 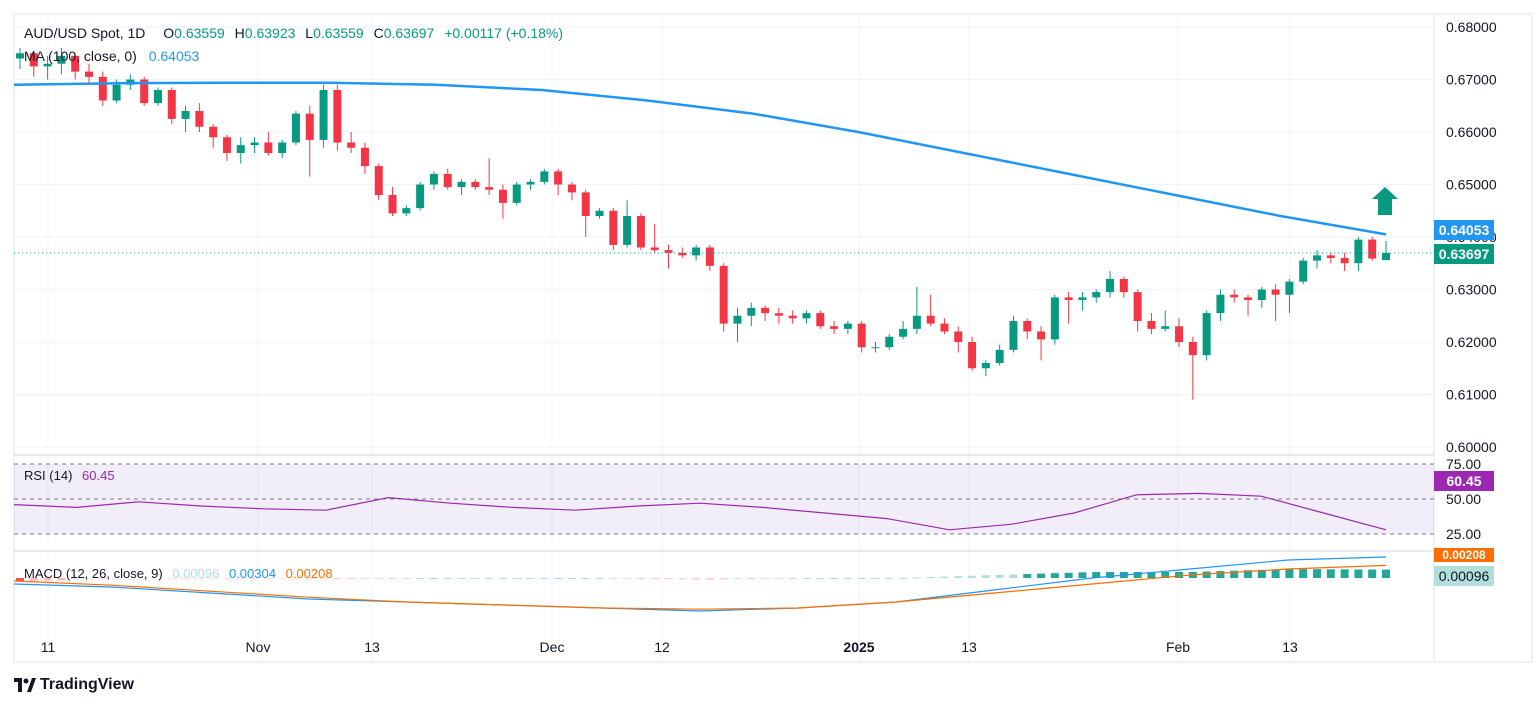 What do you see at coordinates (258, 647) in the screenshot?
I see `time-tick-label: Nov` at bounding box center [258, 647].